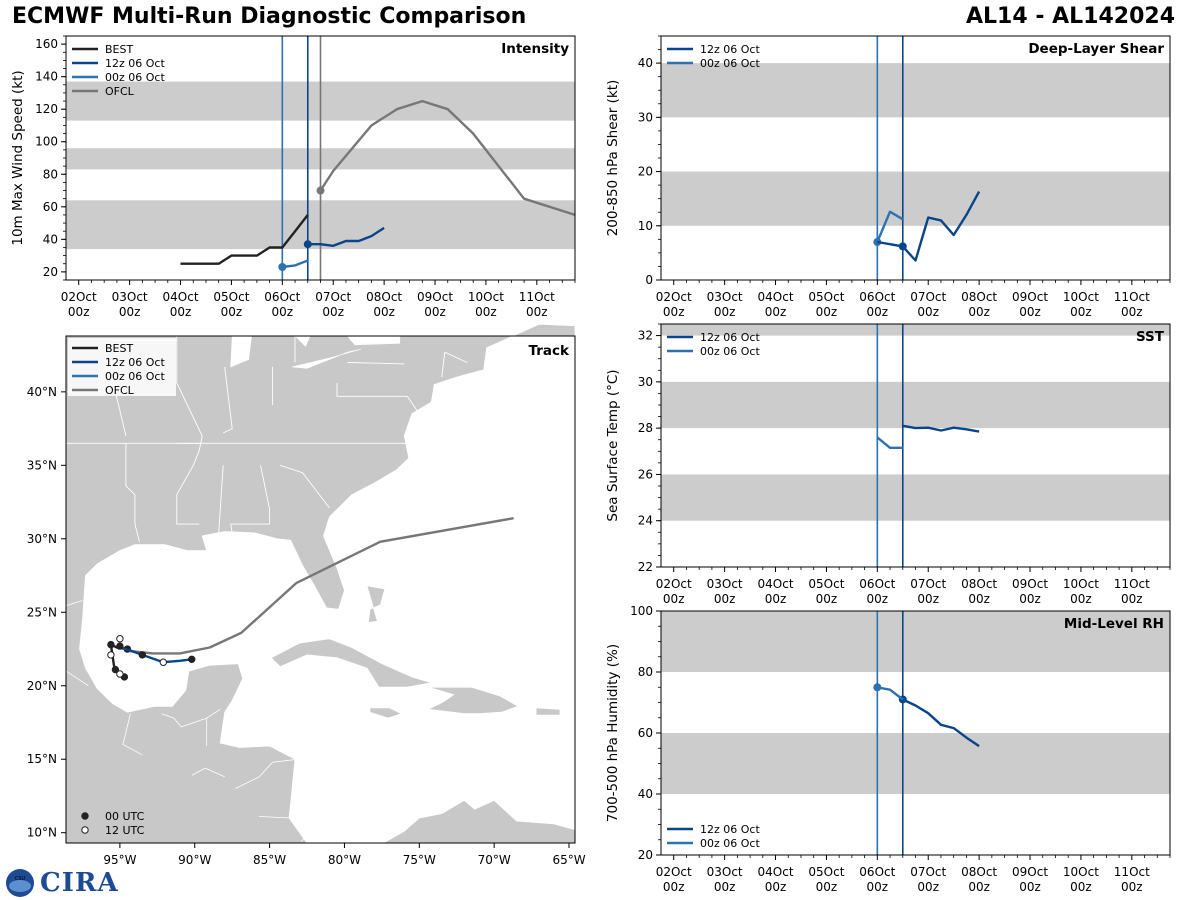 The height and width of the screenshot is (900, 1200). What do you see at coordinates (50, 207) in the screenshot?
I see `intensity-ytick-label: 60` at bounding box center [50, 207].